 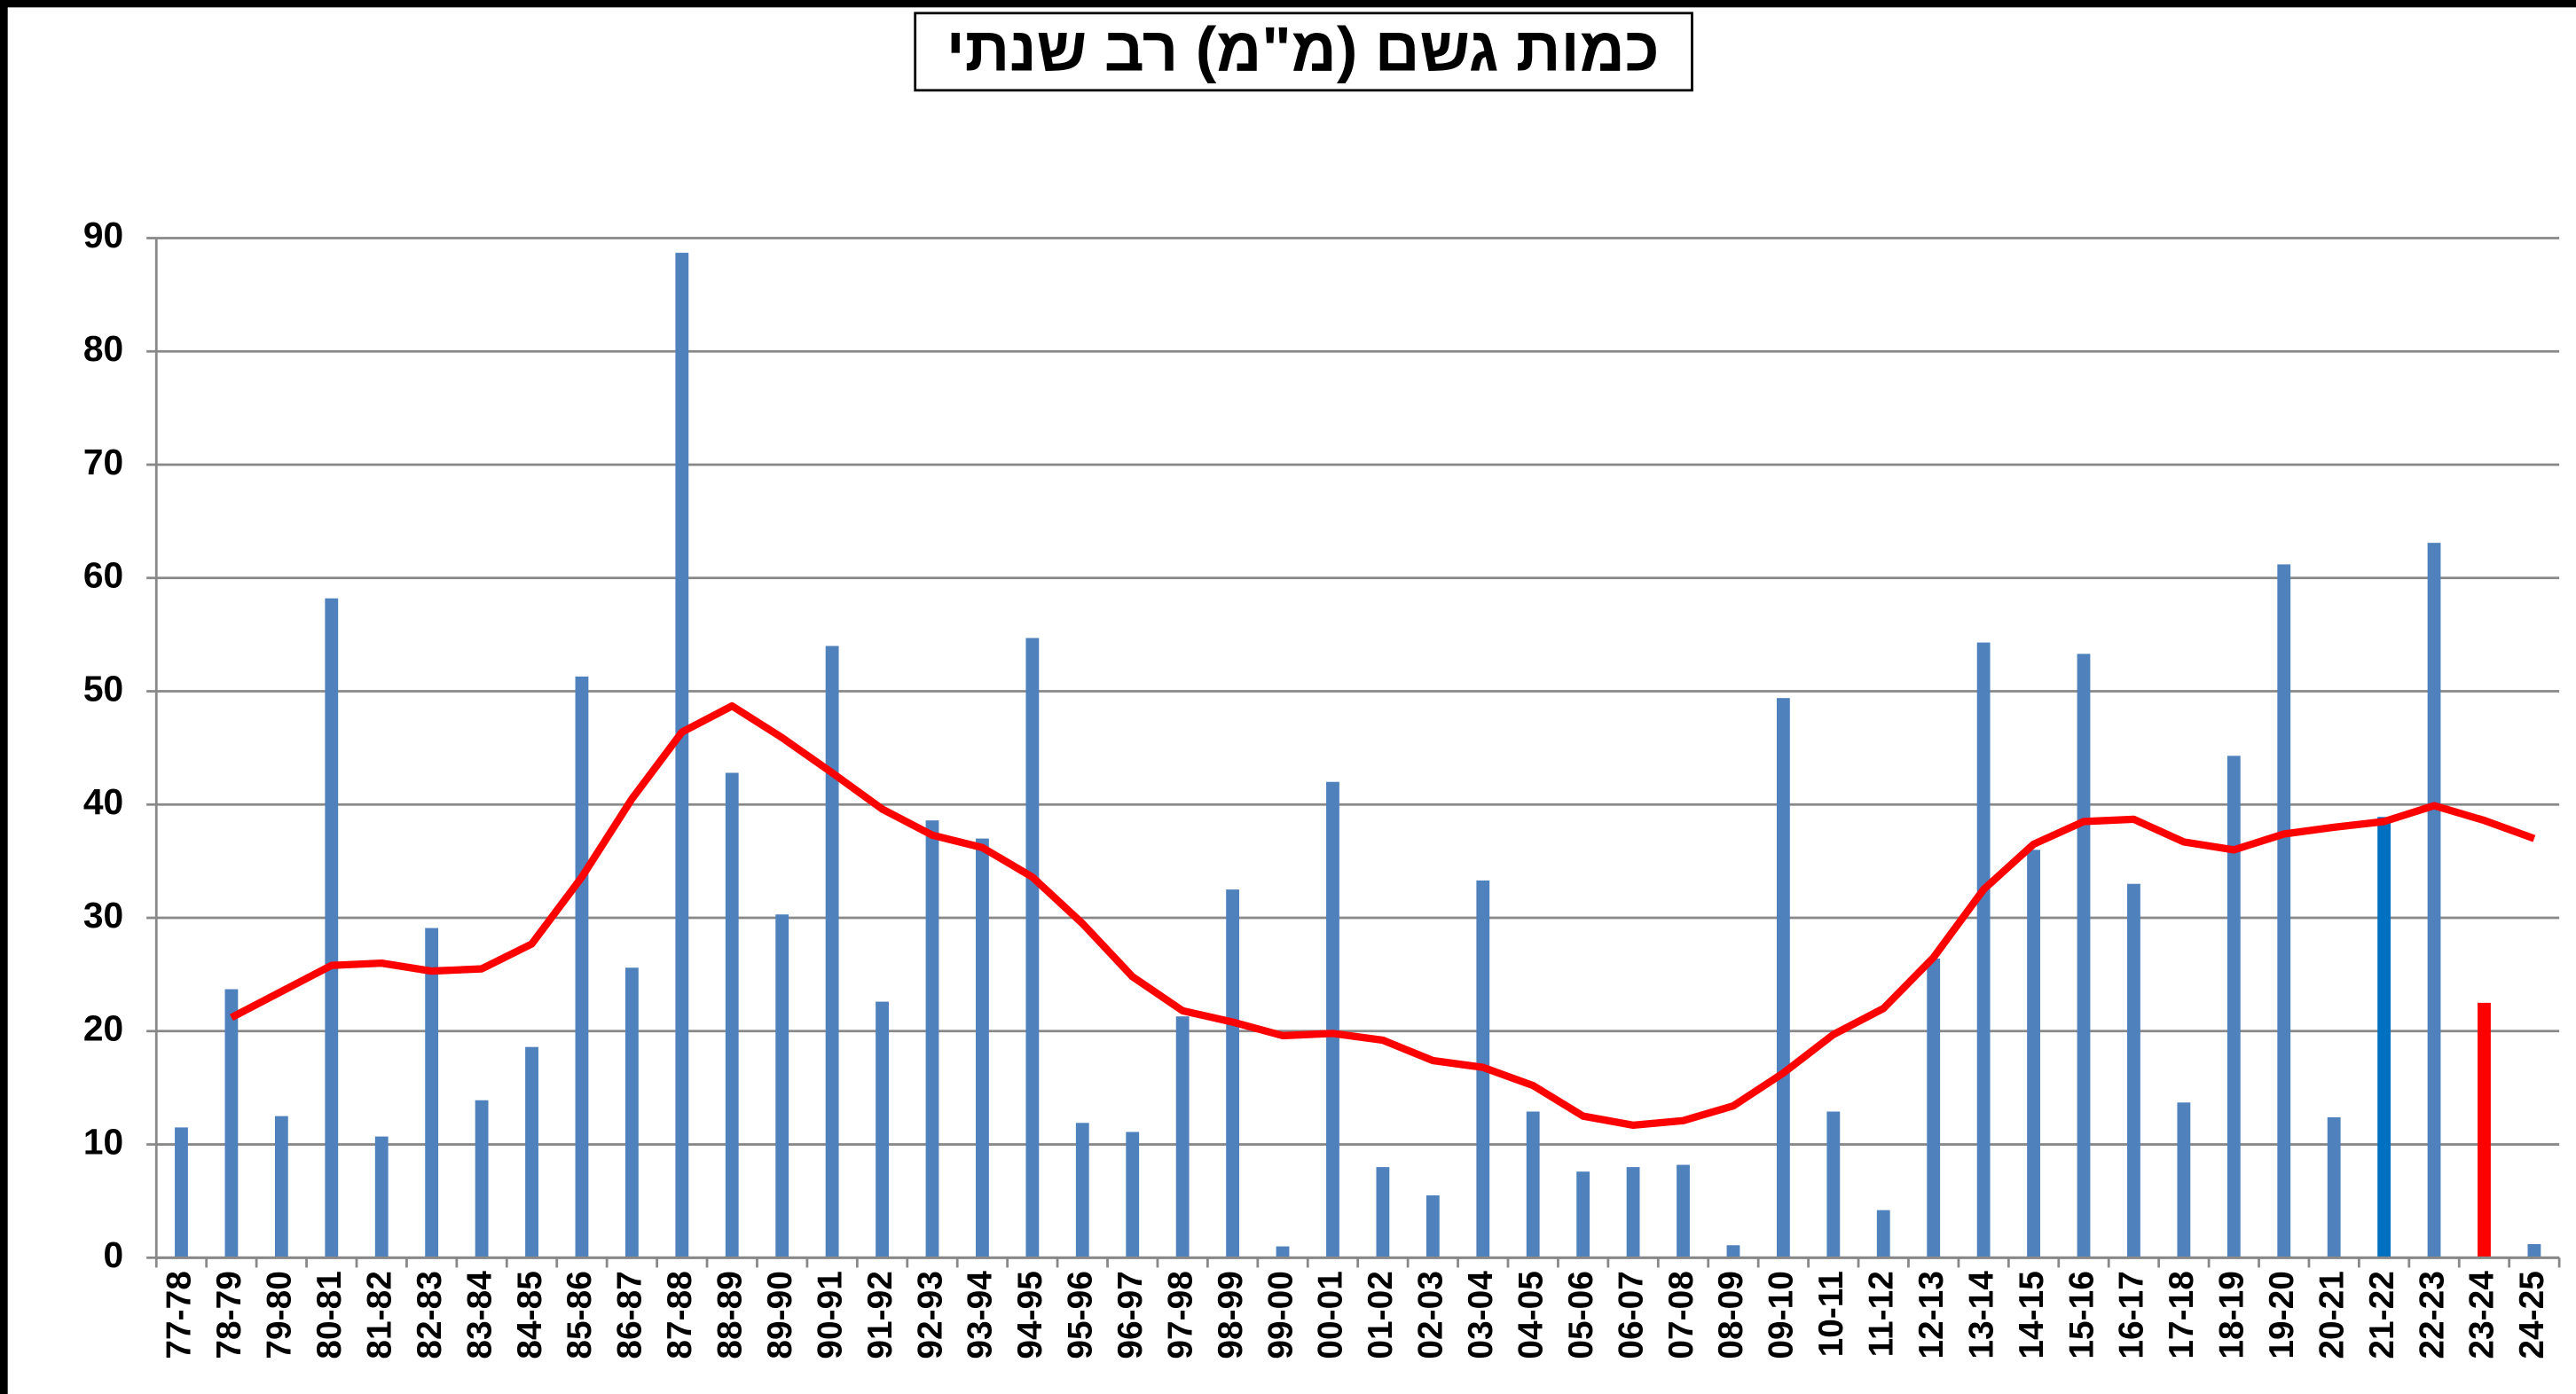 What do you see at coordinates (1303, 49) in the screenshot?
I see `chart-title: כמות גשם (מ"מ) רב שנתי` at bounding box center [1303, 49].